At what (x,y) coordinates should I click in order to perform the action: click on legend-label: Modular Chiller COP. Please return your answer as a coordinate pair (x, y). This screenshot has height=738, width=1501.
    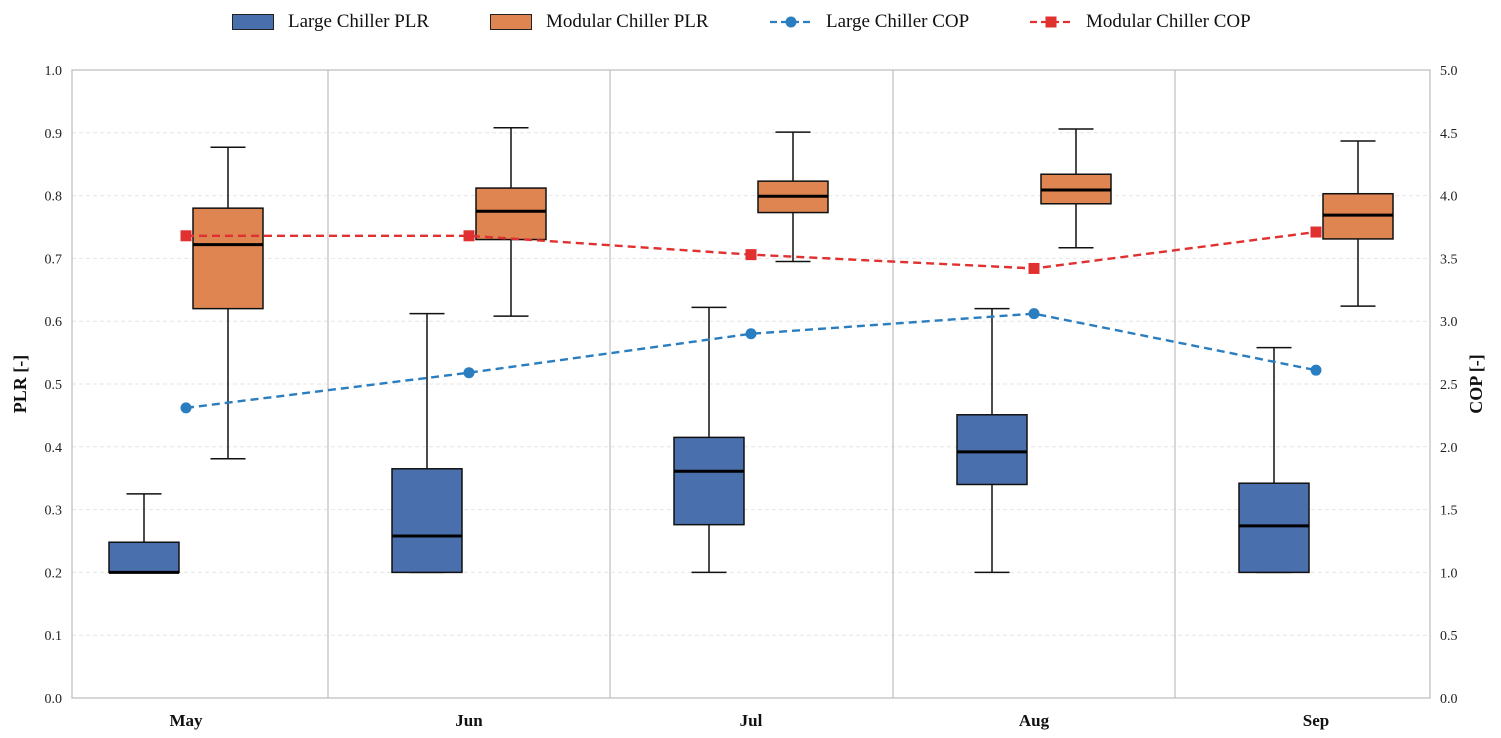
    Looking at the image, I should click on (1168, 21).